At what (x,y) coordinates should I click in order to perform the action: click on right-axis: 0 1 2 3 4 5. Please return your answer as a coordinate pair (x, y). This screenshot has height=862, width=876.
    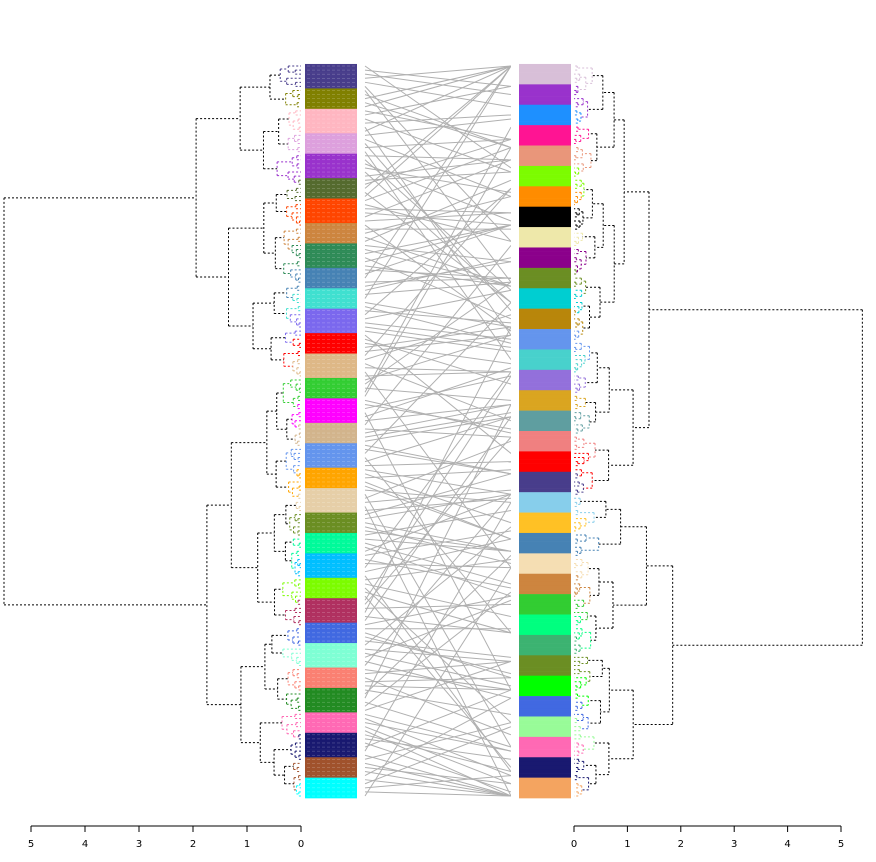
    Looking at the image, I should click on (707, 837).